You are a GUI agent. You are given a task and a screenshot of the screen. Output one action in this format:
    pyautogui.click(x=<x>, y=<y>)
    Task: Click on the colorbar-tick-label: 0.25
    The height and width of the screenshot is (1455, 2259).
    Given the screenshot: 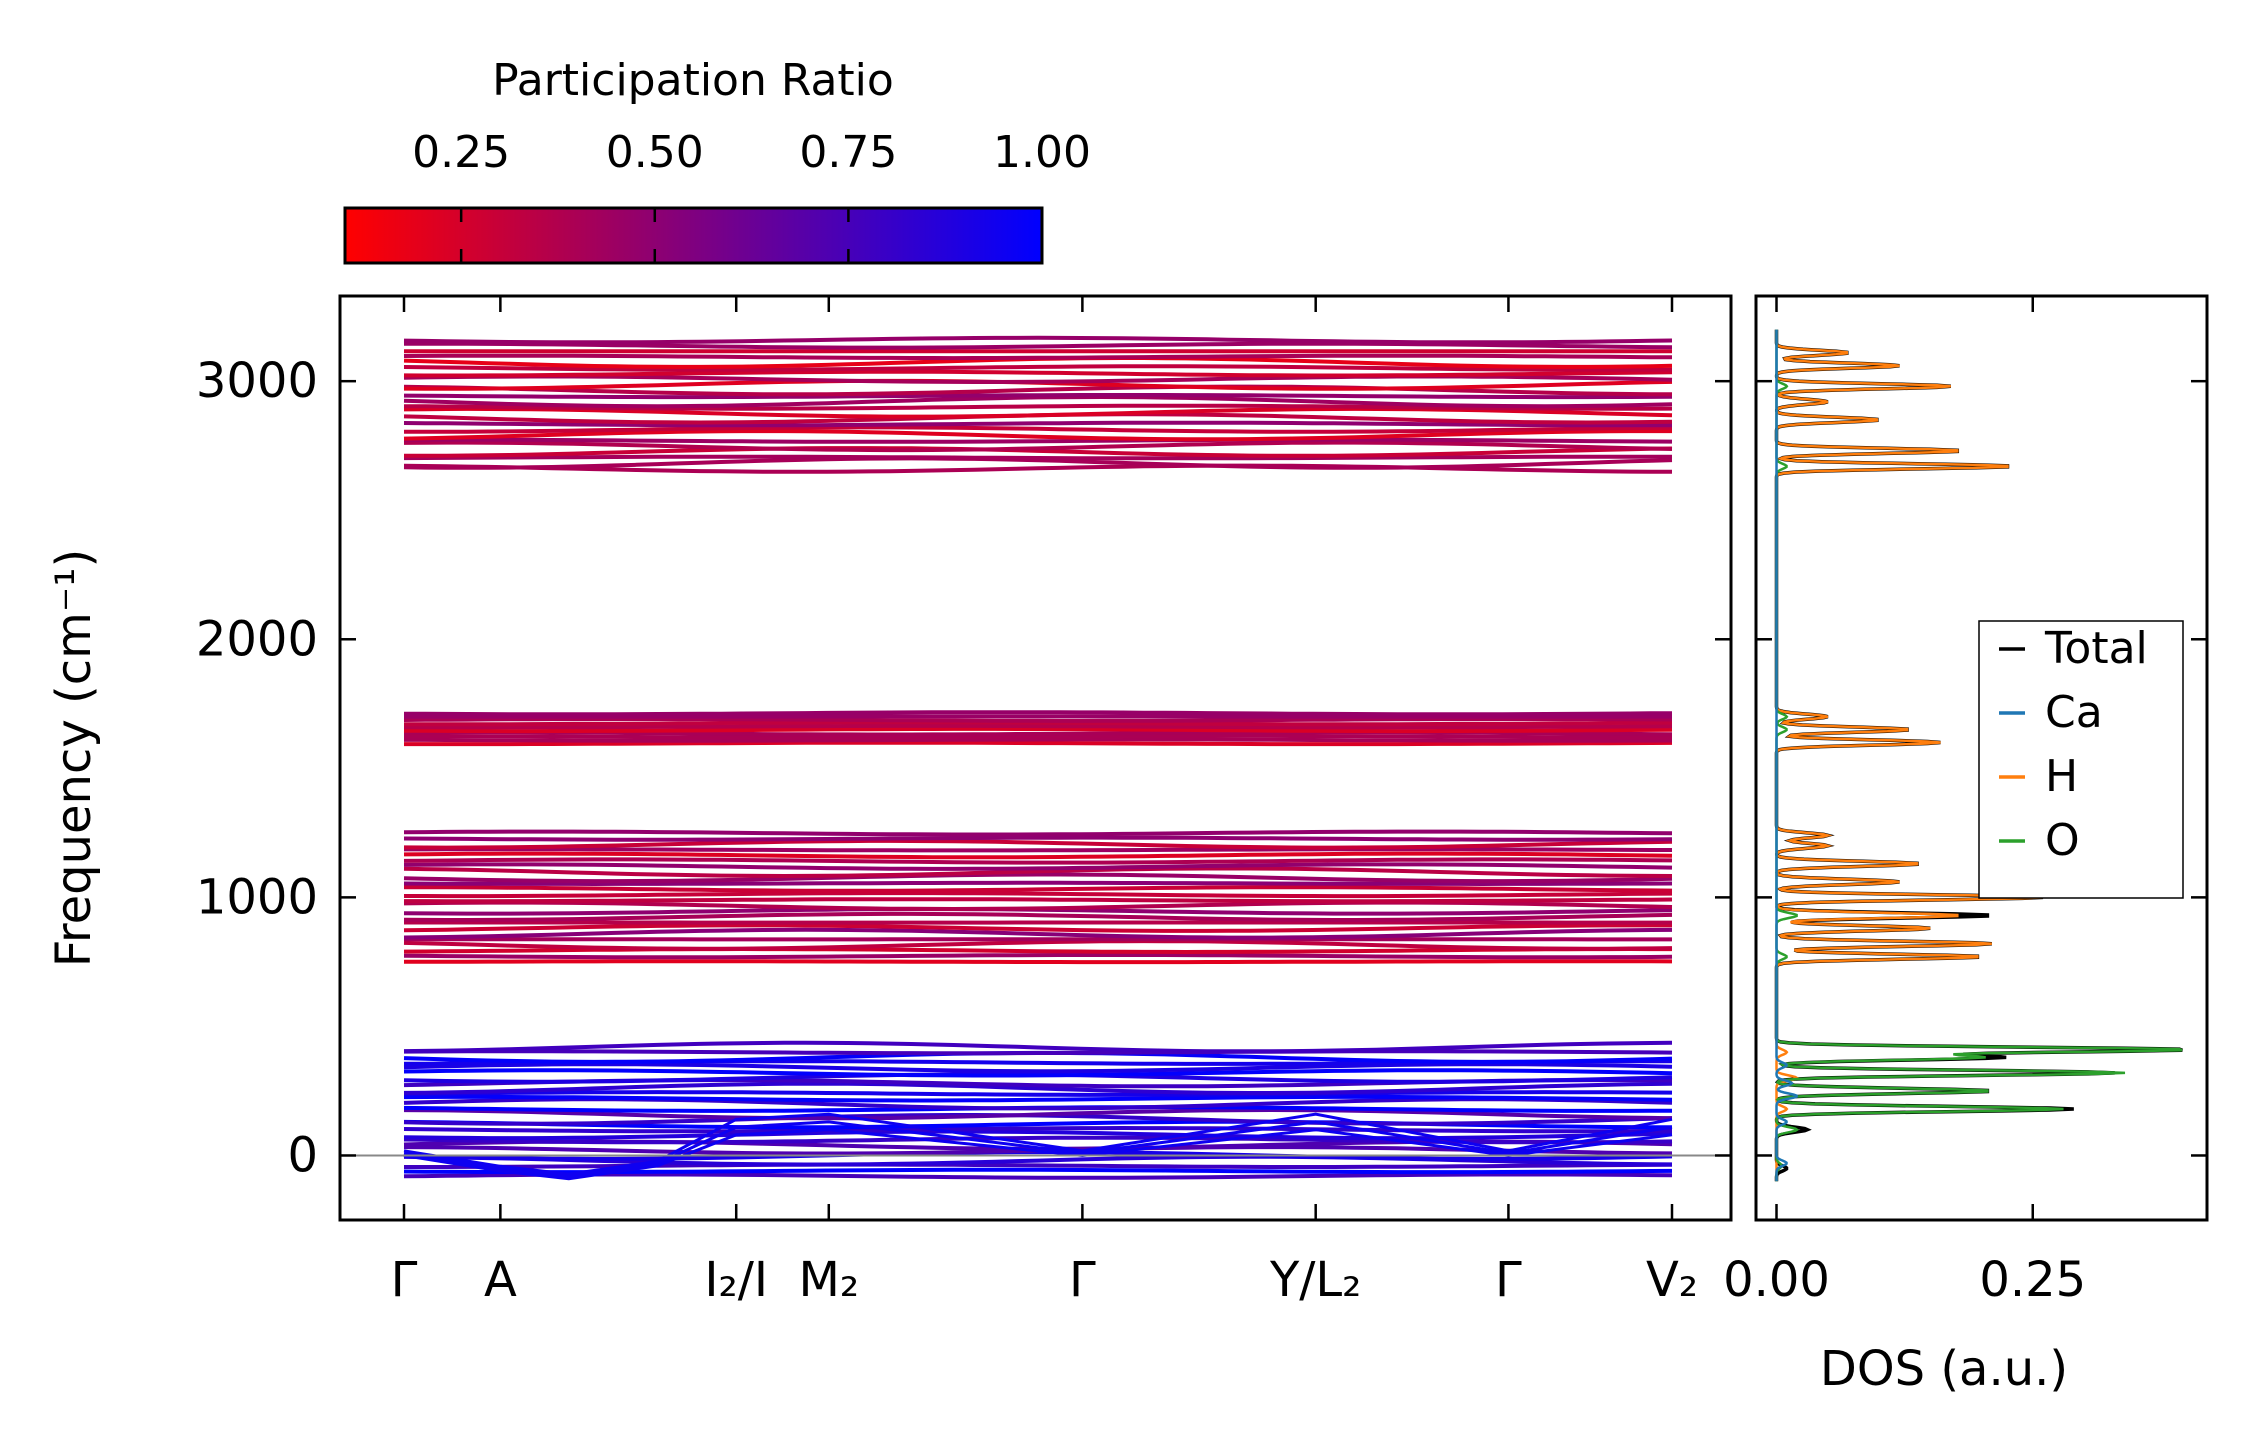 What is the action you would take?
    pyautogui.click(x=461, y=152)
    